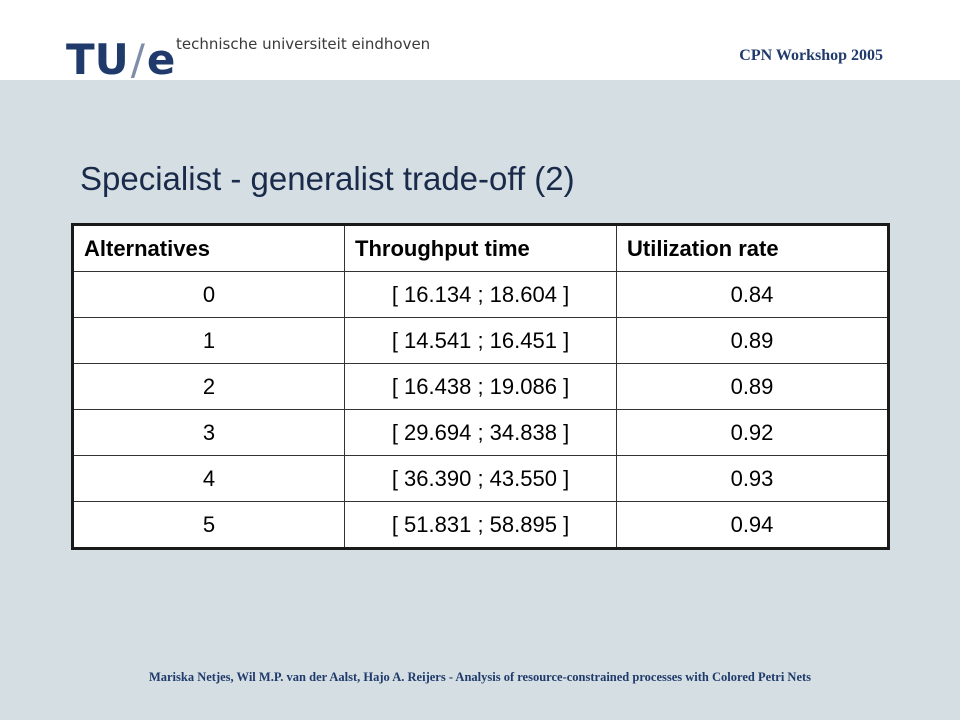 Image resolution: width=960 pixels, height=720 pixels. I want to click on slide-title: Specialist - generalist trade-off (2), so click(327, 178).